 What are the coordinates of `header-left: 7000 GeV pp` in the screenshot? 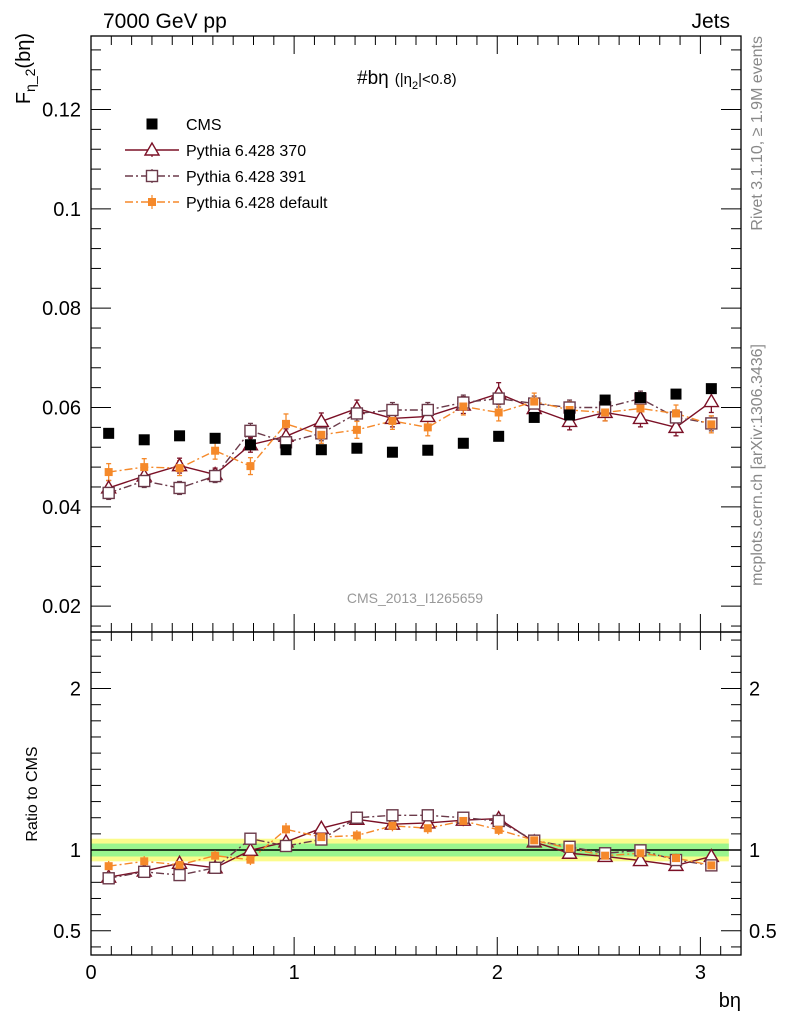 It's located at (165, 21).